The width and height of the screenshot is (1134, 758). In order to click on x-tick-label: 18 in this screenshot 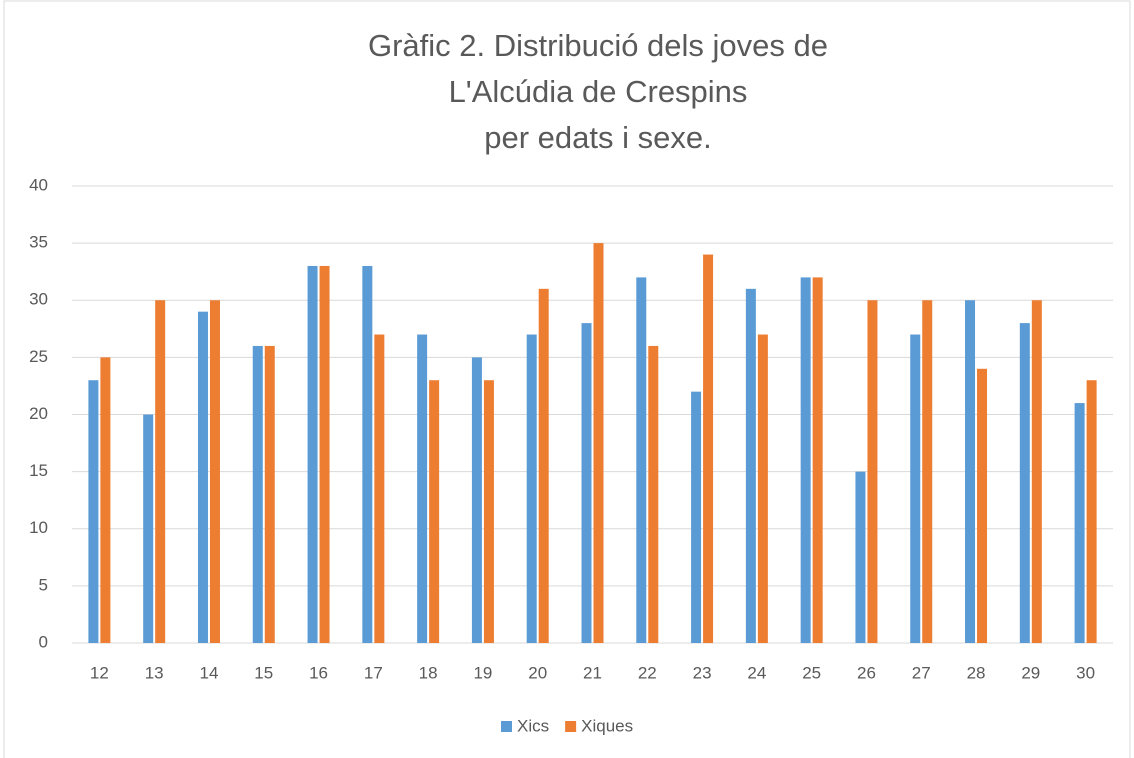, I will do `click(428, 672)`.